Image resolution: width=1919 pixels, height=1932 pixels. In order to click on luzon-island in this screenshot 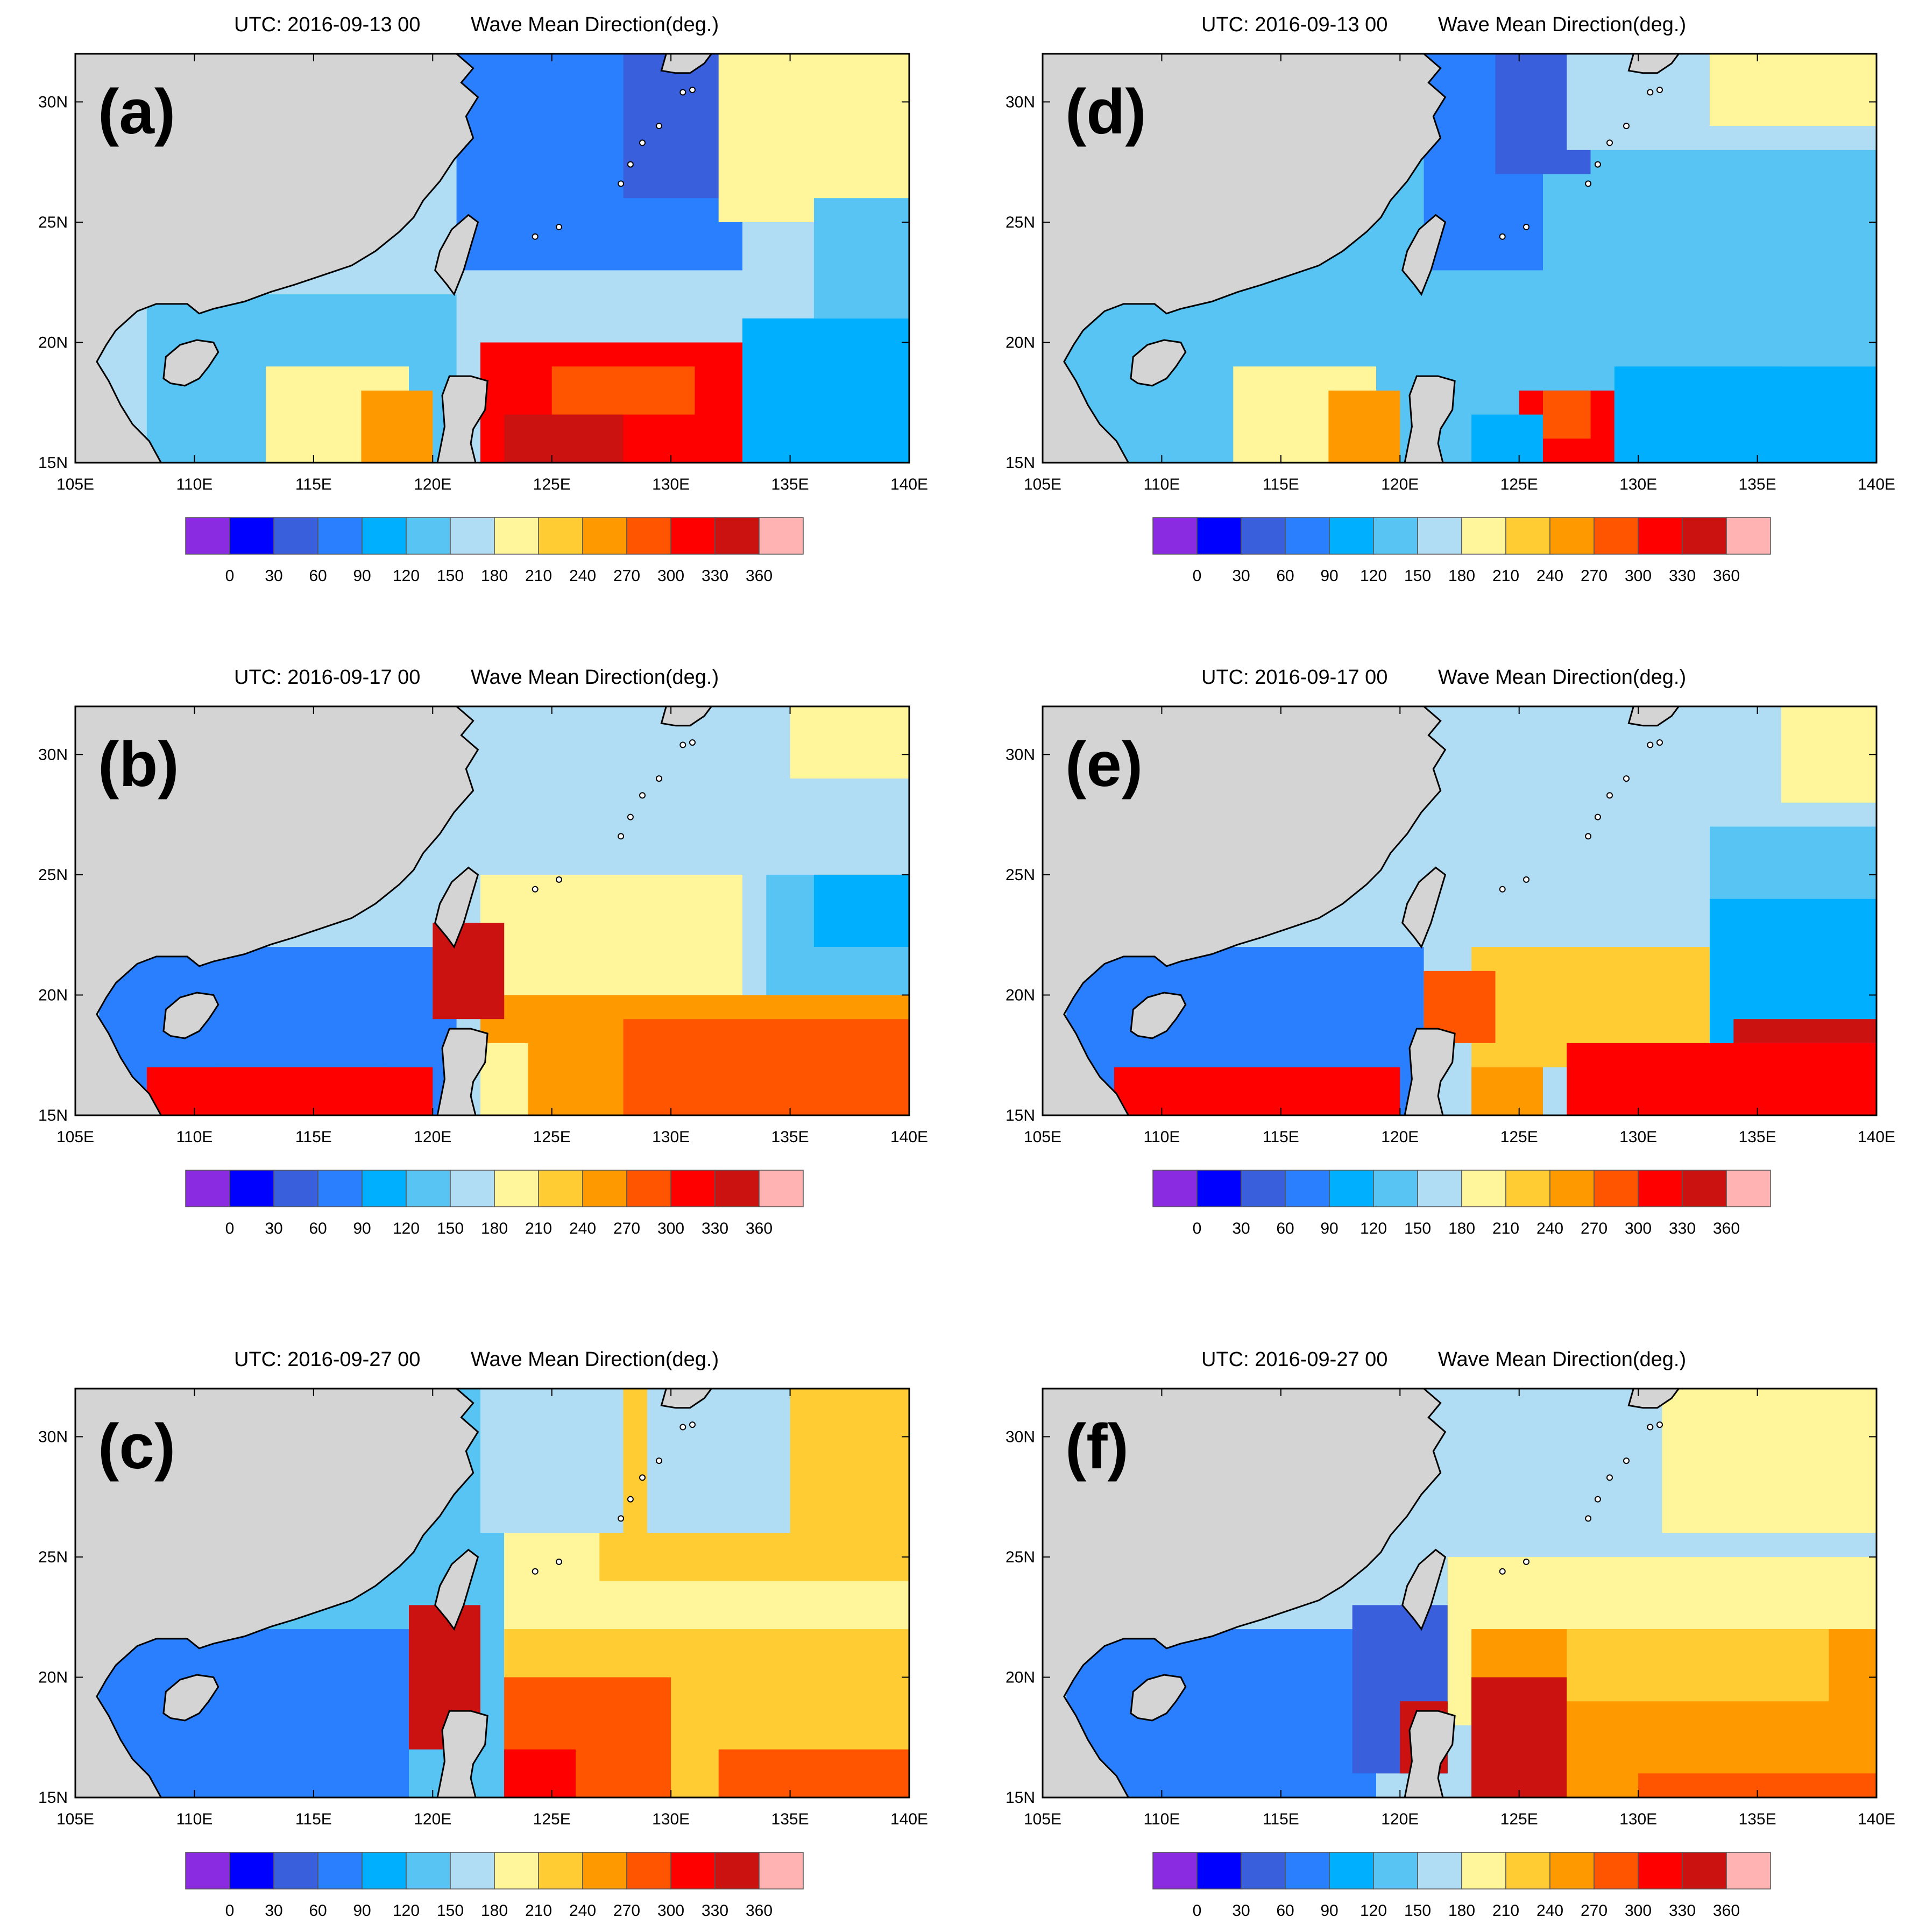, I will do `click(1430, 419)`.